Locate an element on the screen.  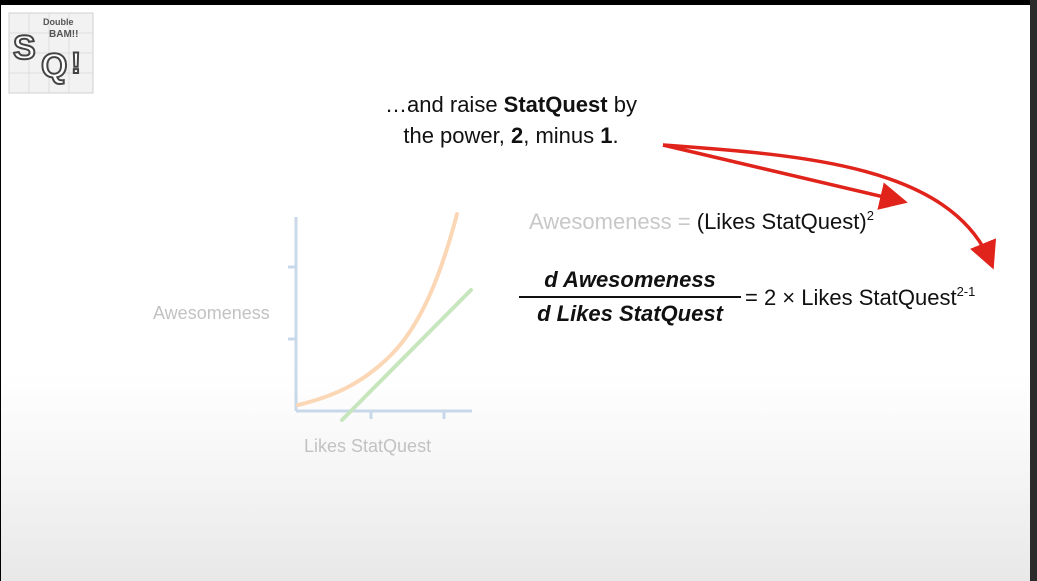
svg-text: S is located at coordinates (24, 48).